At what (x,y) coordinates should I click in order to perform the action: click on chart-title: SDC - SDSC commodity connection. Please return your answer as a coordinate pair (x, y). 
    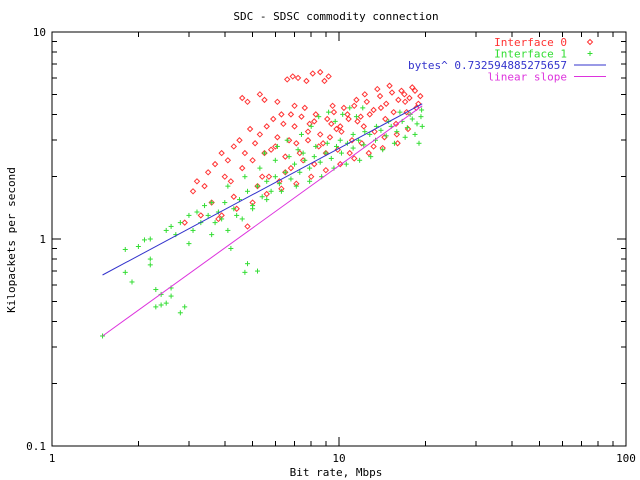
    Looking at the image, I should click on (335, 16).